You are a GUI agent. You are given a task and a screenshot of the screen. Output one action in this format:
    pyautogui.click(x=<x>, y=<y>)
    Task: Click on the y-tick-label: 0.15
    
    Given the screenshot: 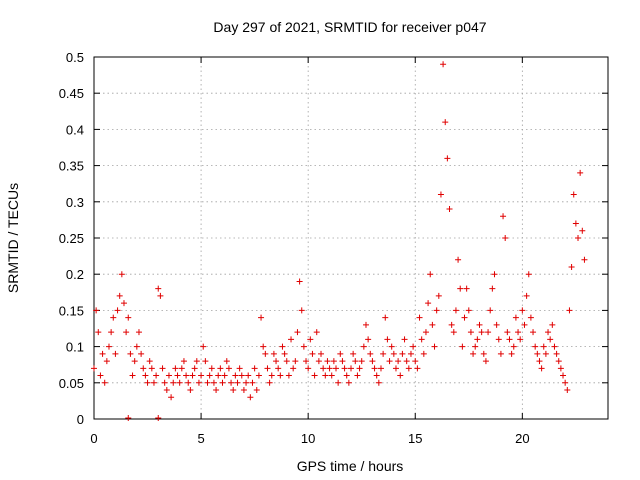 What is the action you would take?
    pyautogui.click(x=71, y=310)
    